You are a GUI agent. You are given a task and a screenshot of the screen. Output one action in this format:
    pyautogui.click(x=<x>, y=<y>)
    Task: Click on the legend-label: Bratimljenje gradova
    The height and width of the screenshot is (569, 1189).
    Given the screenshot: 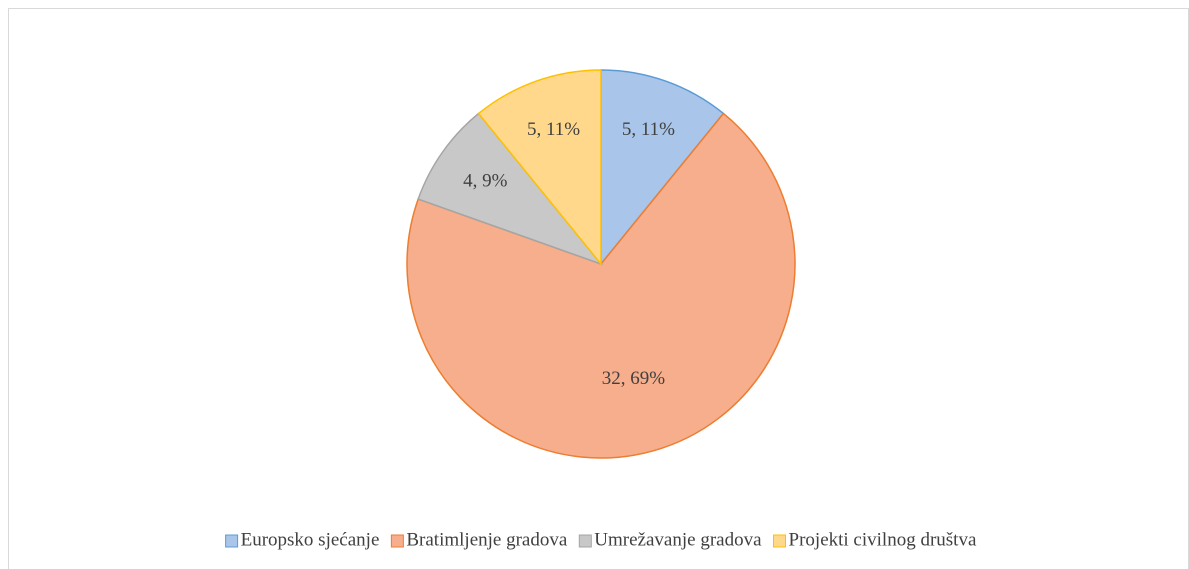 What is the action you would take?
    pyautogui.click(x=486, y=539)
    